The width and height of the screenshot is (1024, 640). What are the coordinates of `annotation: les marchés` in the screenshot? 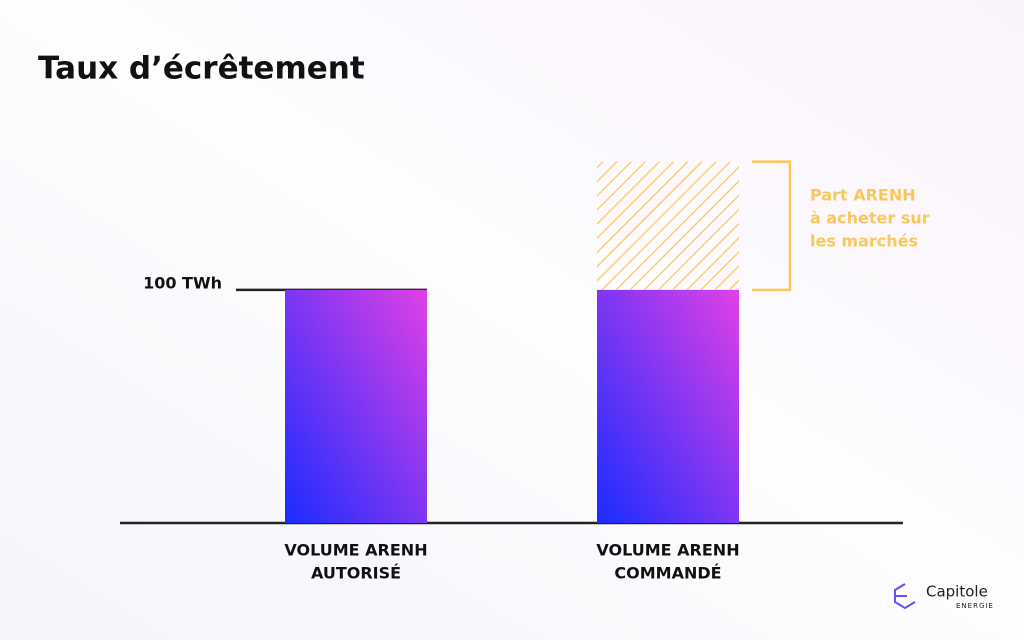 It's located at (864, 240).